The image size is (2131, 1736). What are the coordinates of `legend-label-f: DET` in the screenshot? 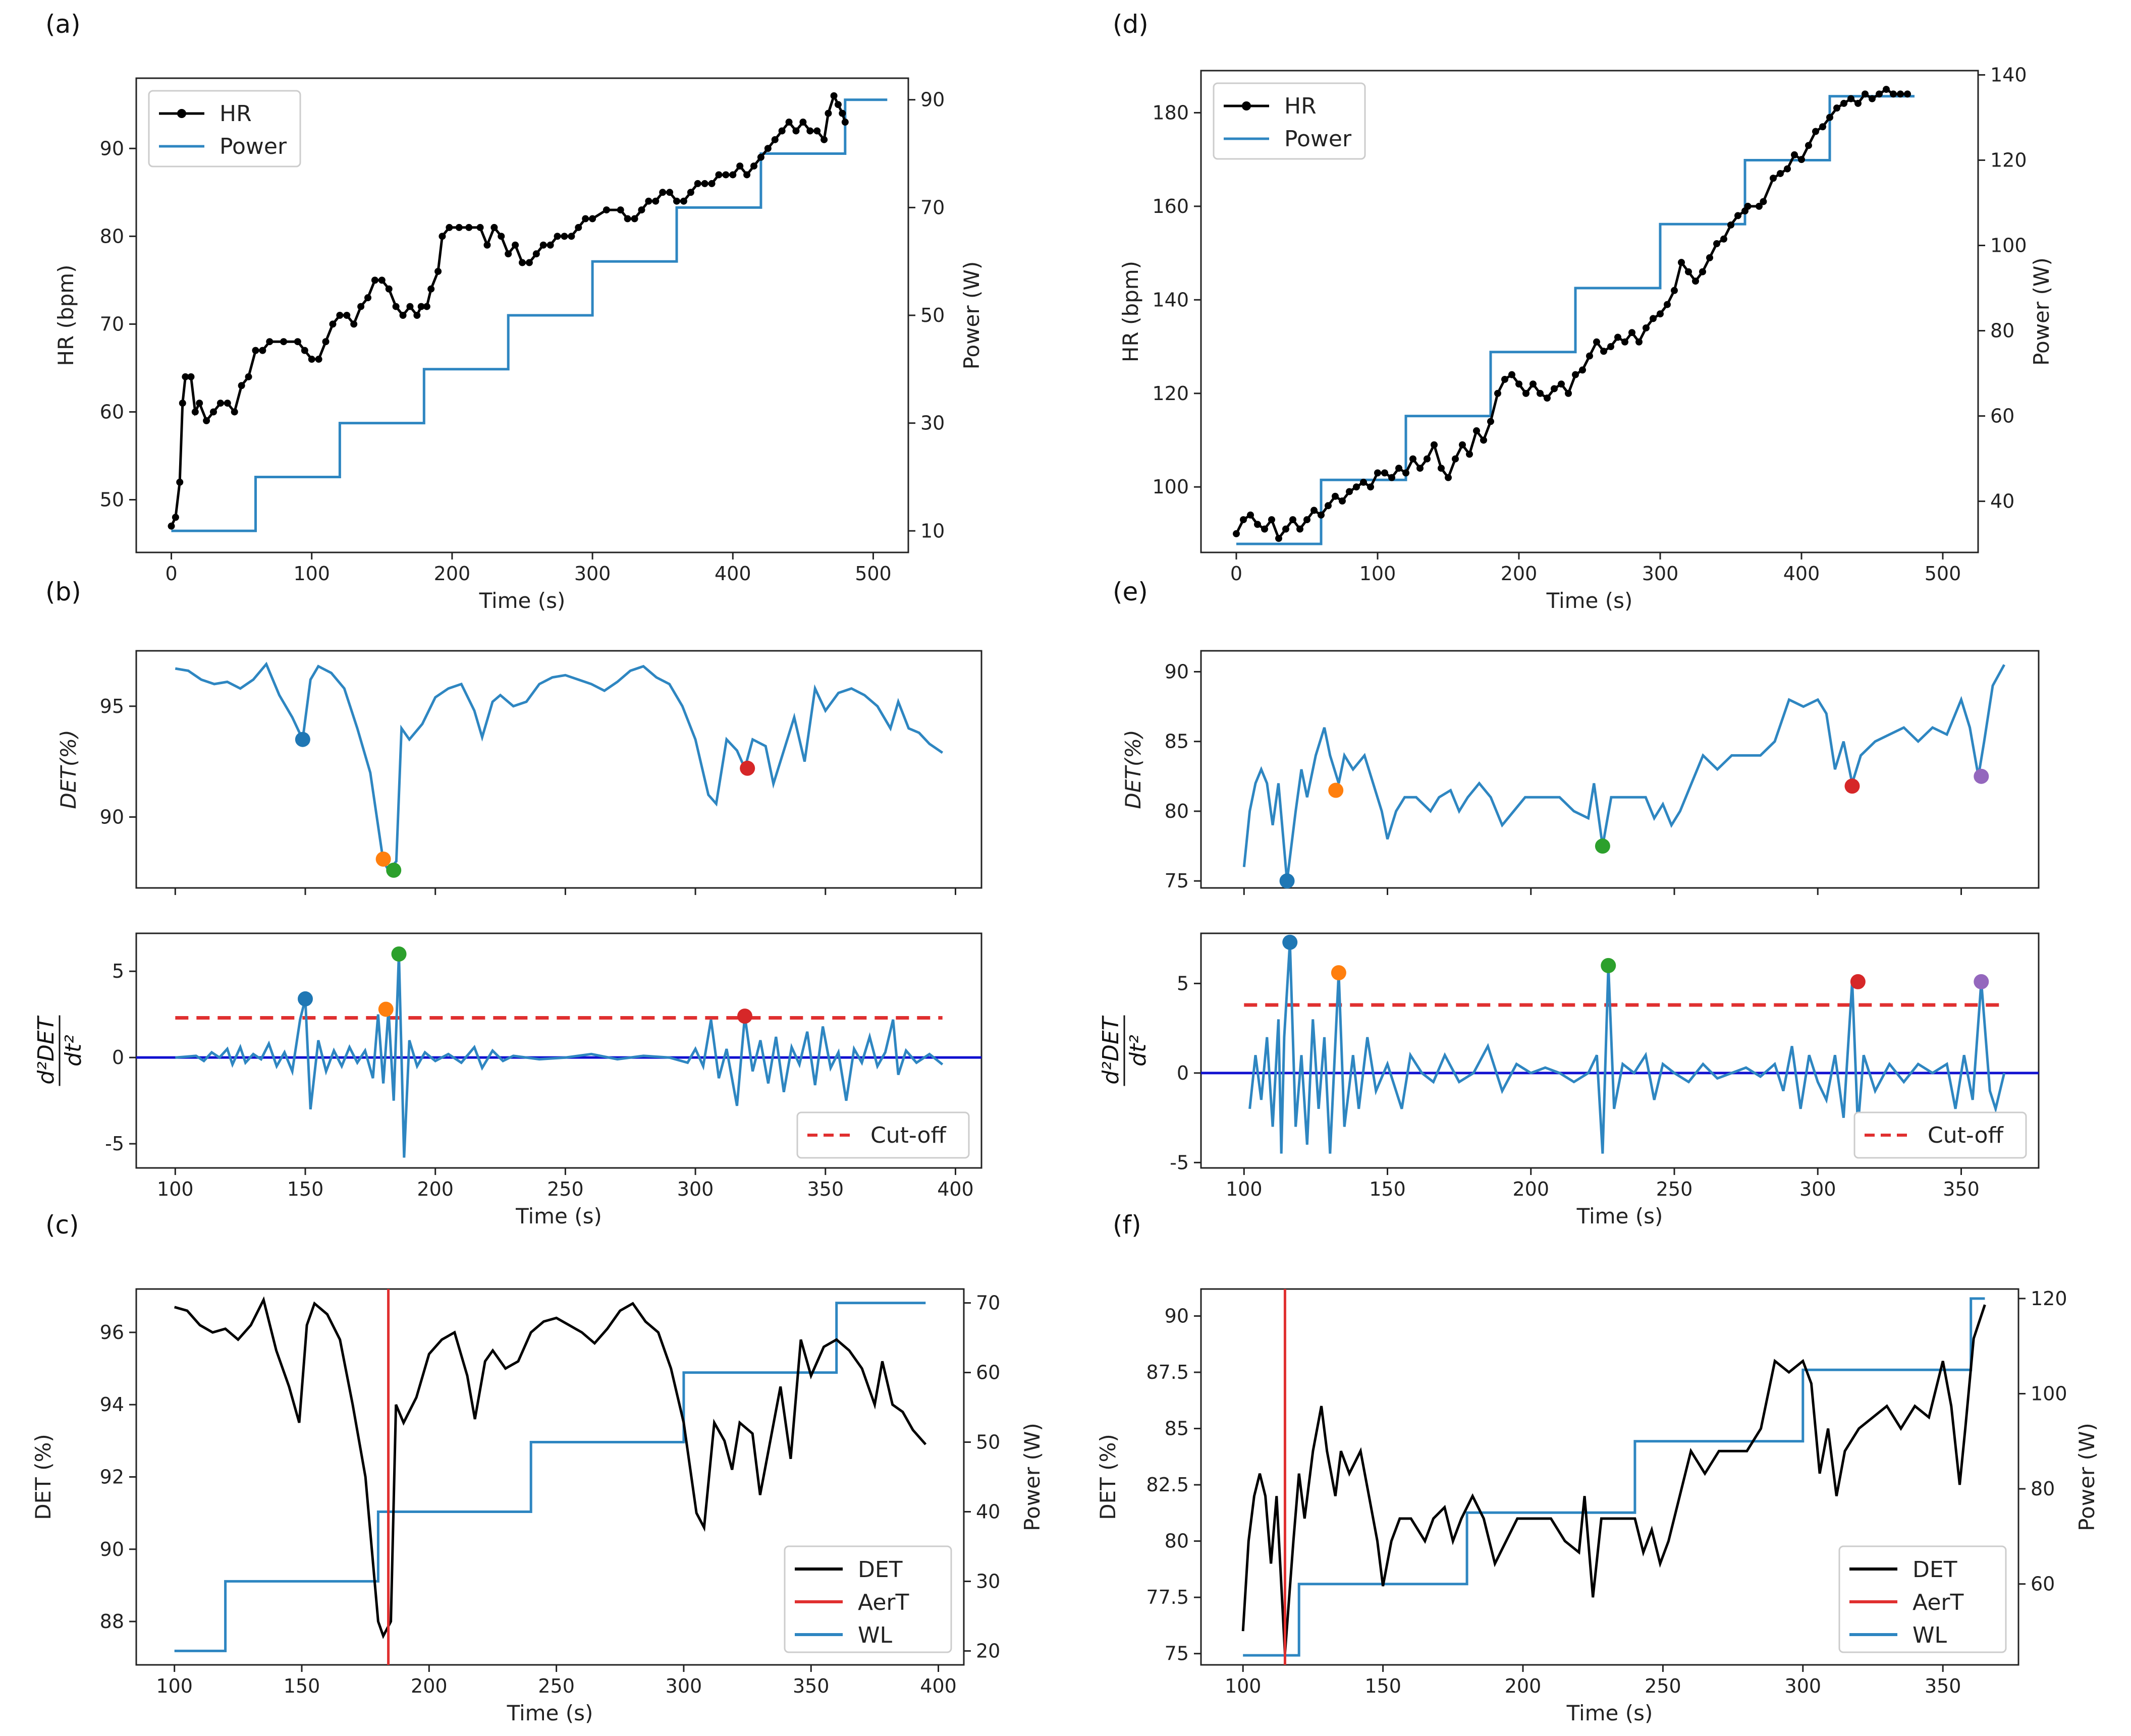 It's located at (1935, 1570).